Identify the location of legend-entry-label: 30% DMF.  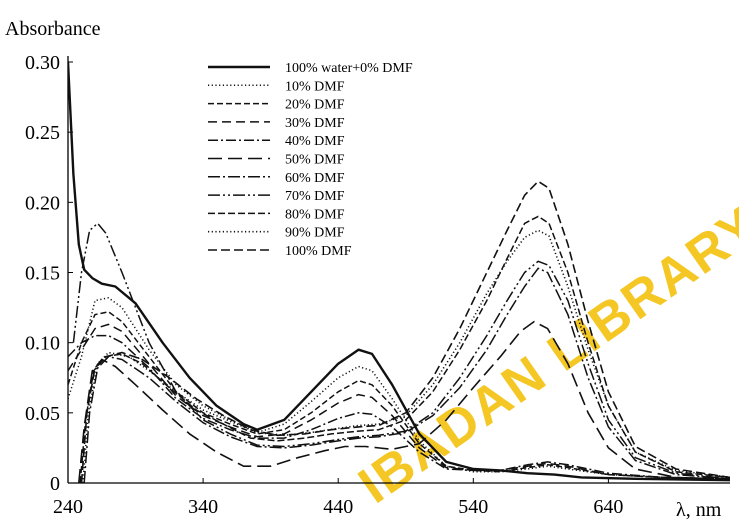
(315, 123).